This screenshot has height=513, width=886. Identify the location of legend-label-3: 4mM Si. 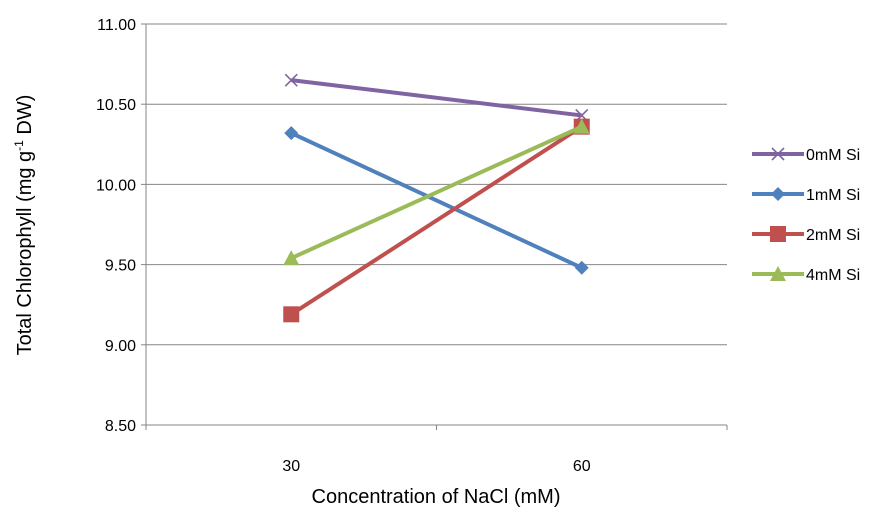
(833, 275).